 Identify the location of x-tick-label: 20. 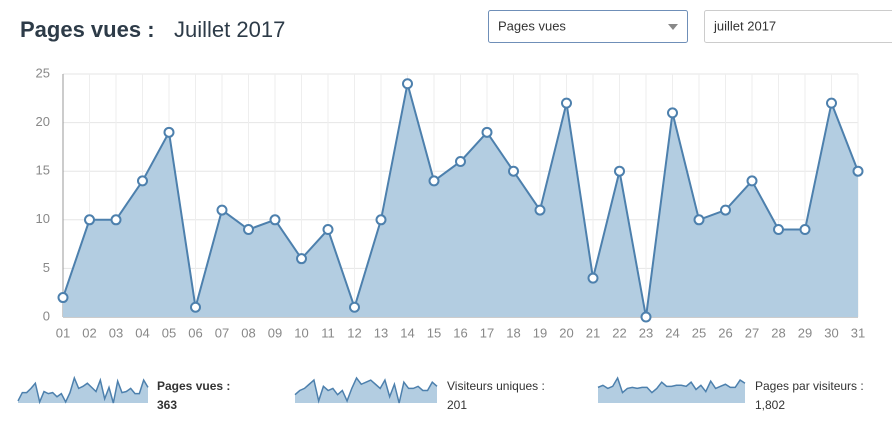
(566, 332).